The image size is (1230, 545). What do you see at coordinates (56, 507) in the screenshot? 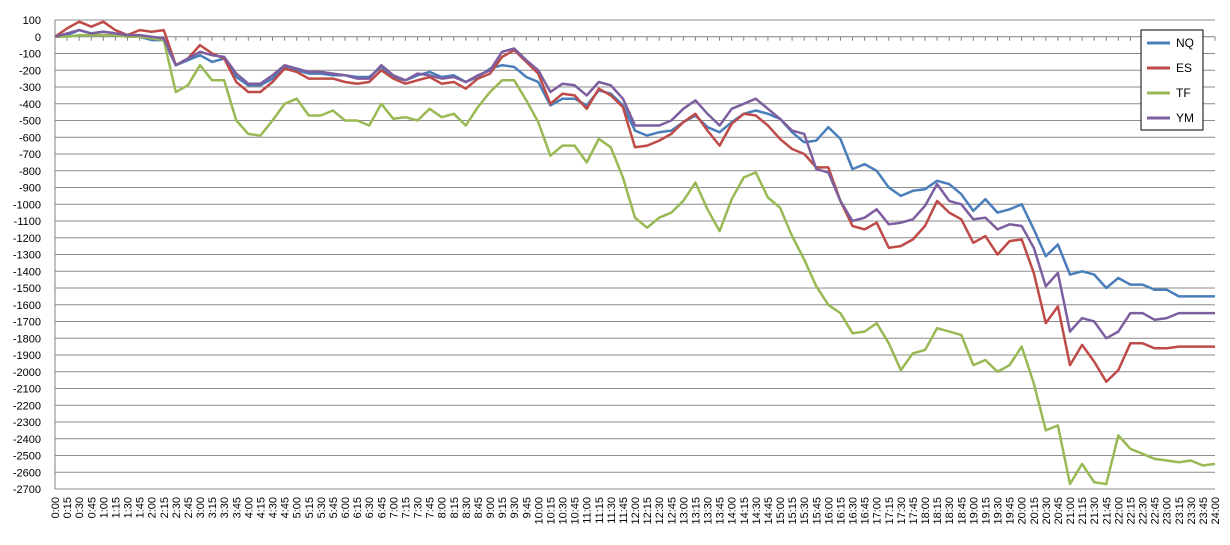
I see `x-tick-label: 0:00` at bounding box center [56, 507].